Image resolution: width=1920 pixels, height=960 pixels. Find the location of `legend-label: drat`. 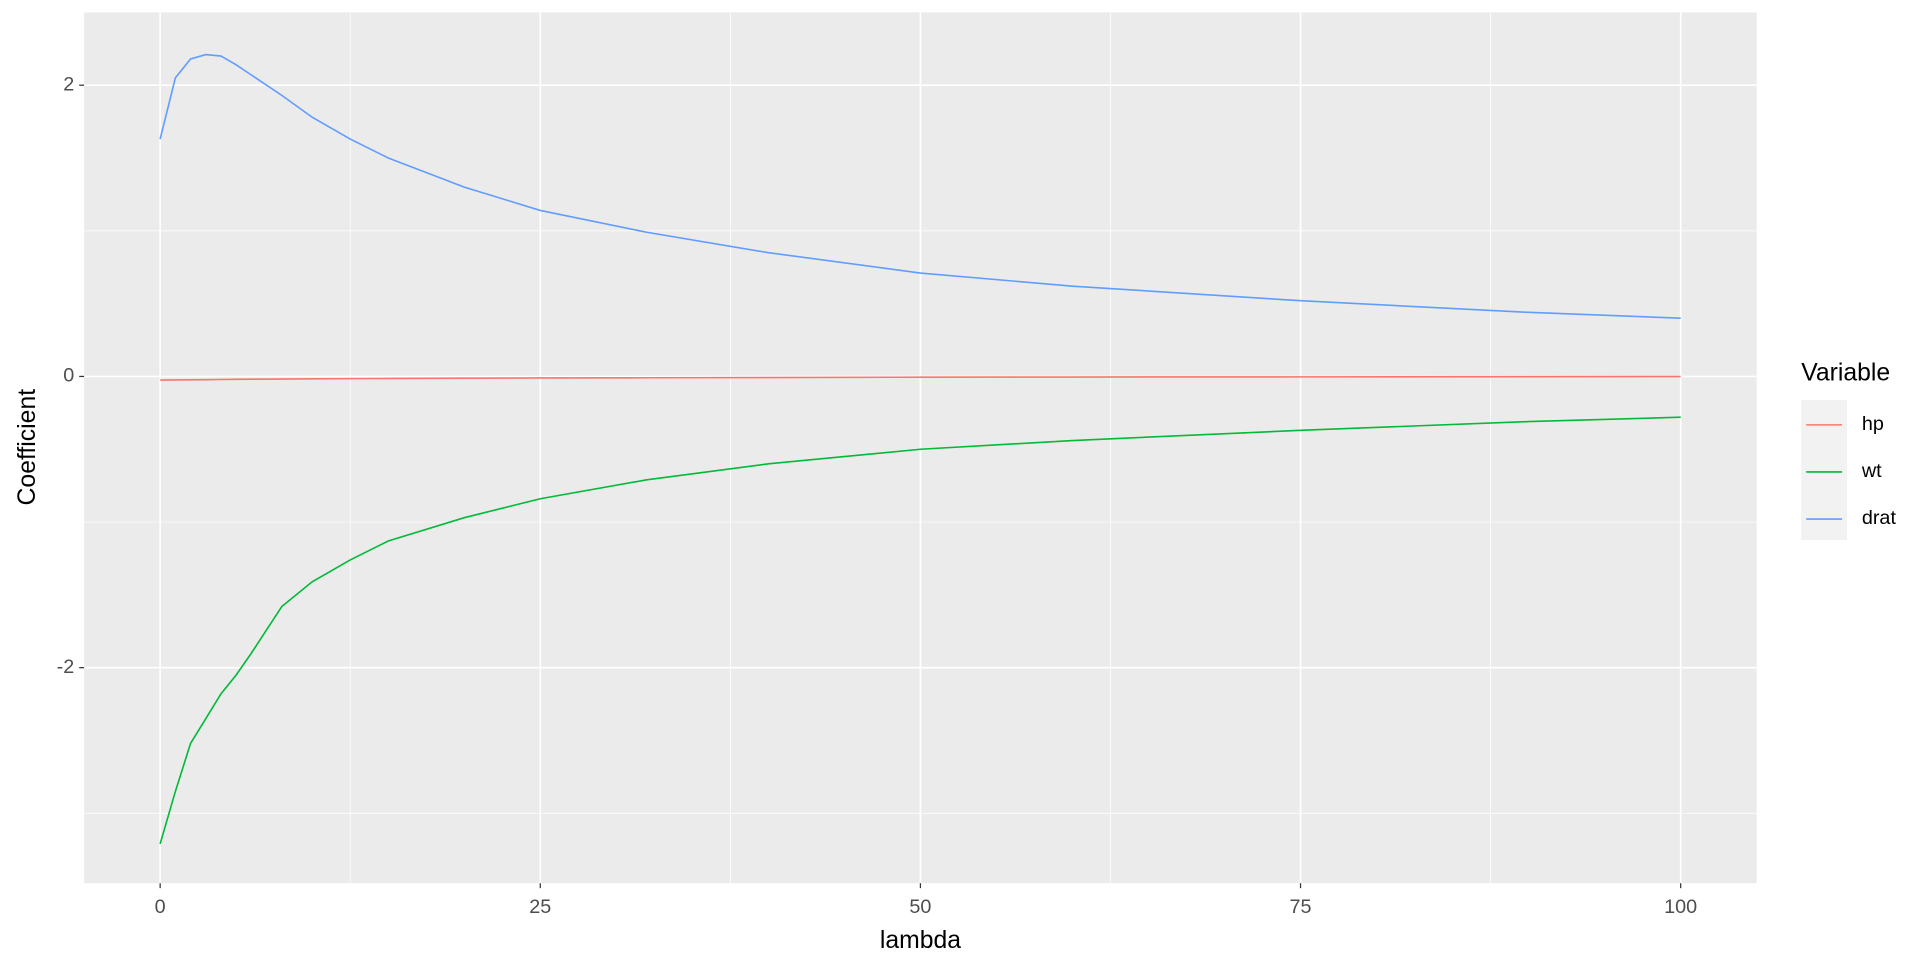

legend-label: drat is located at coordinates (1879, 518).